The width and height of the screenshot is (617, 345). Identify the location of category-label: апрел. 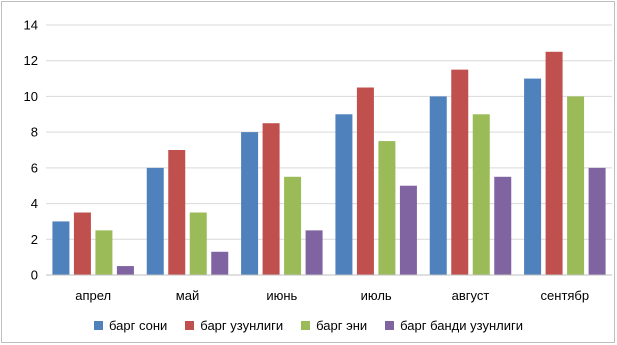
(93, 295).